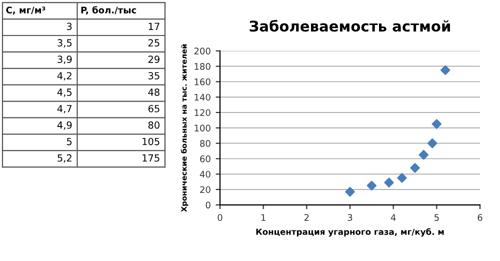 This screenshot has height=261, width=500. Describe the element at coordinates (350, 26) in the screenshot. I see `chart-title: Заболеваемость астмой` at that location.